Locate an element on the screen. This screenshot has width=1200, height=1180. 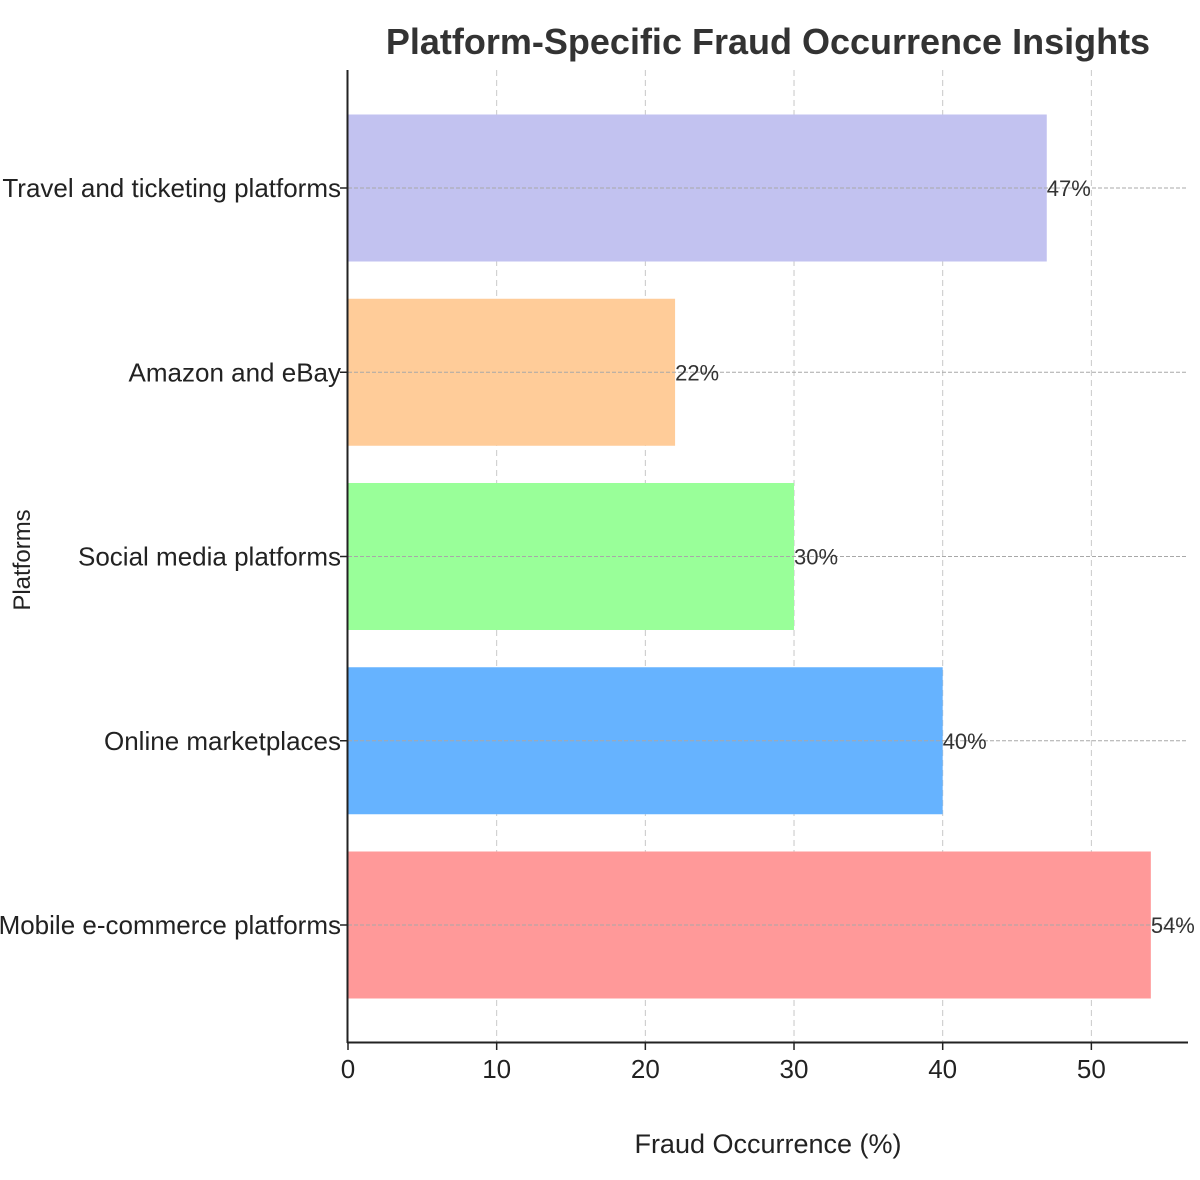
x-tick-label: 20 is located at coordinates (645, 1069).